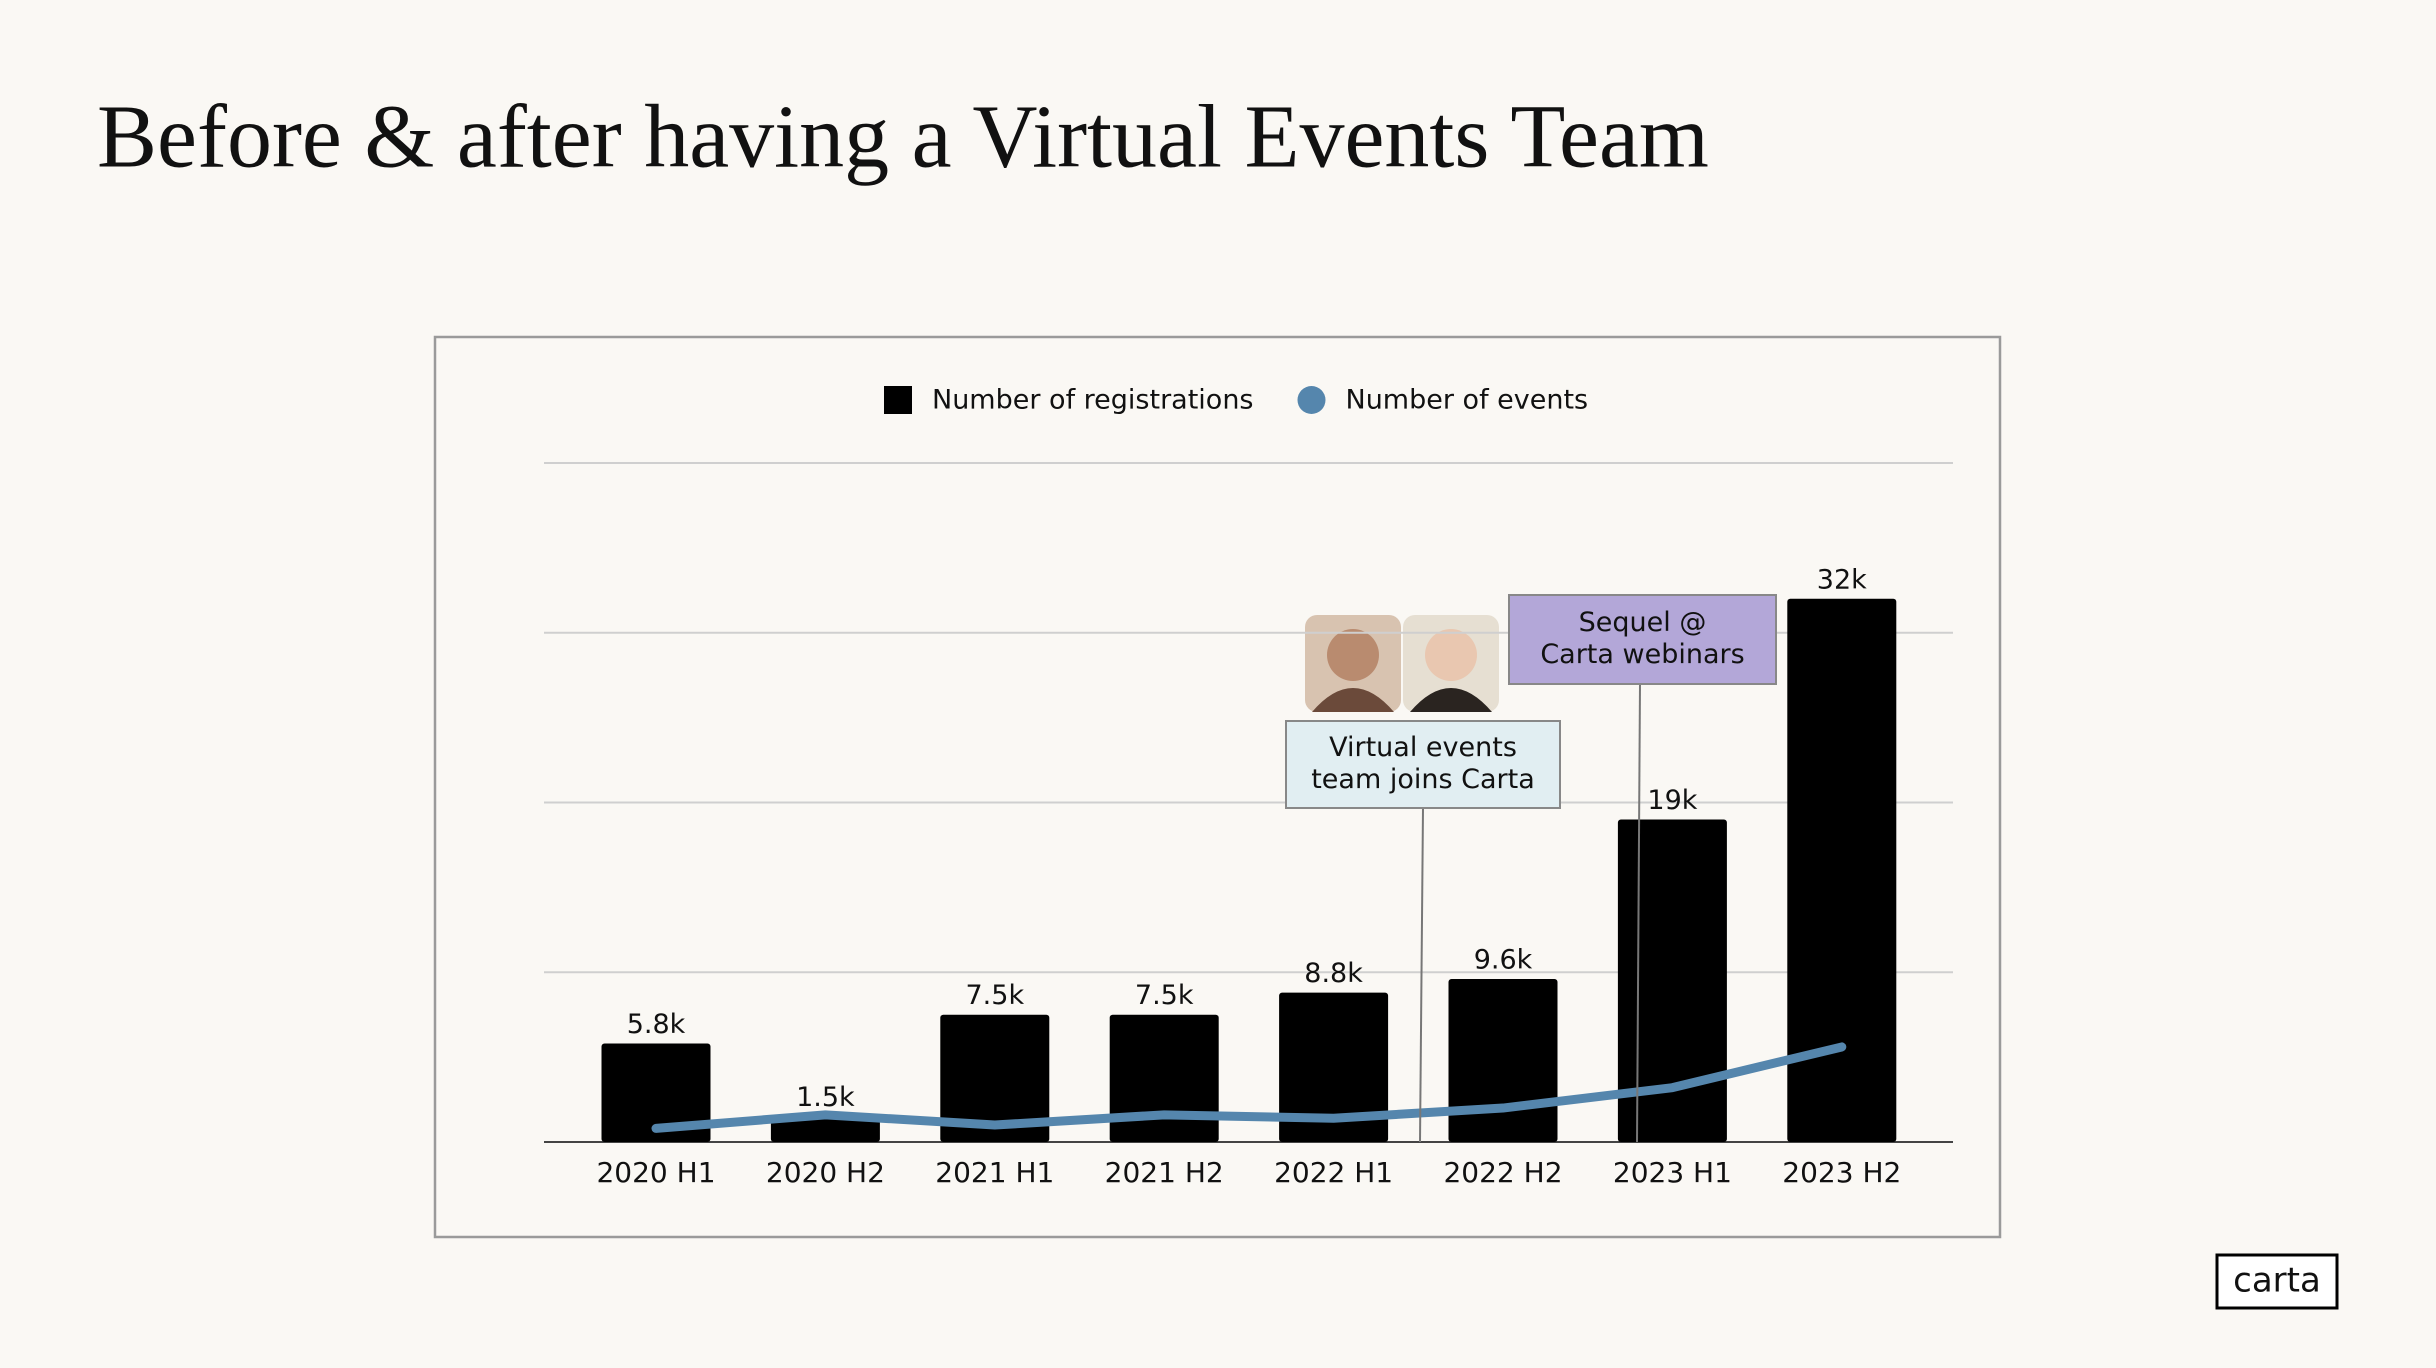 The width and height of the screenshot is (2436, 1368). I want to click on x-tick-label: 2021 H1, so click(994, 1172).